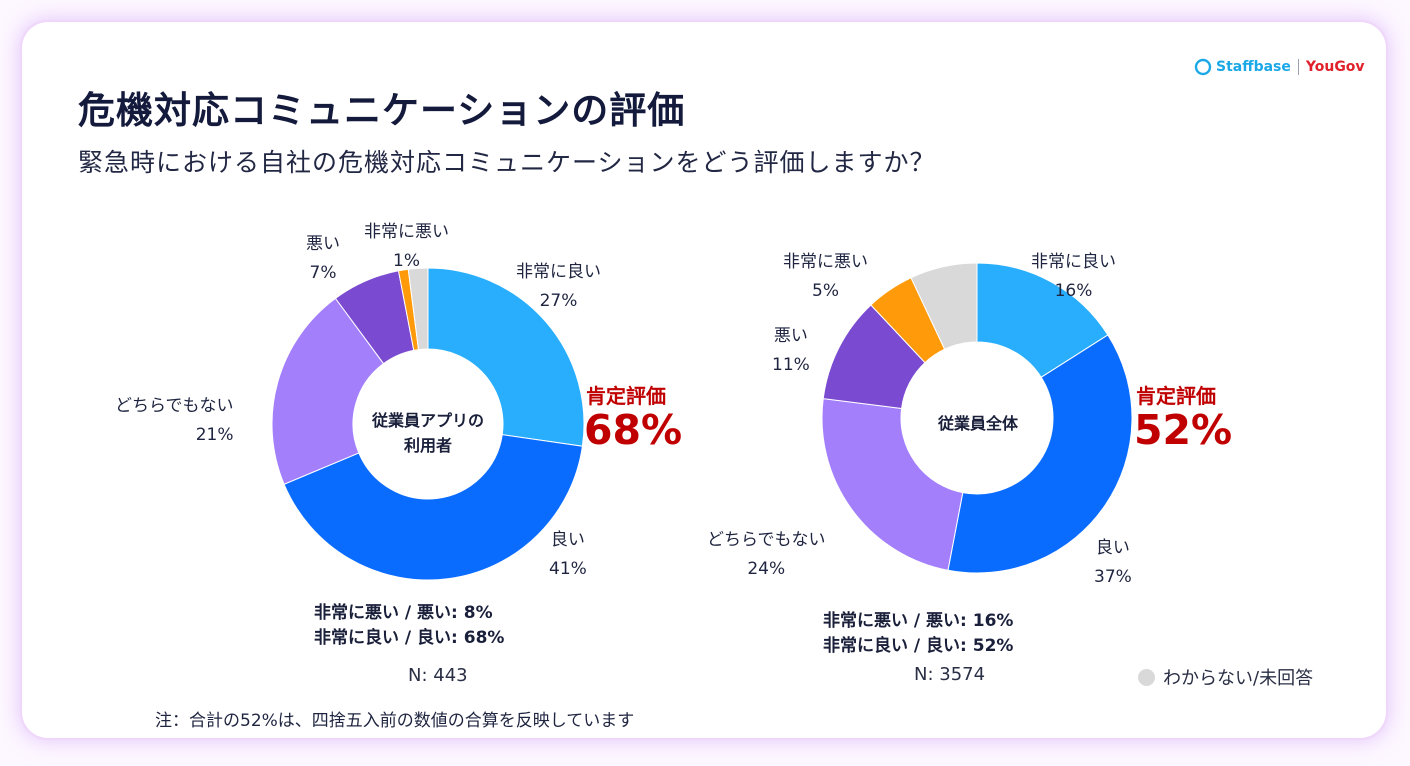 This screenshot has height=766, width=1410. I want to click on chart2-label-neutral: どちらでもない 24%, so click(766, 555).